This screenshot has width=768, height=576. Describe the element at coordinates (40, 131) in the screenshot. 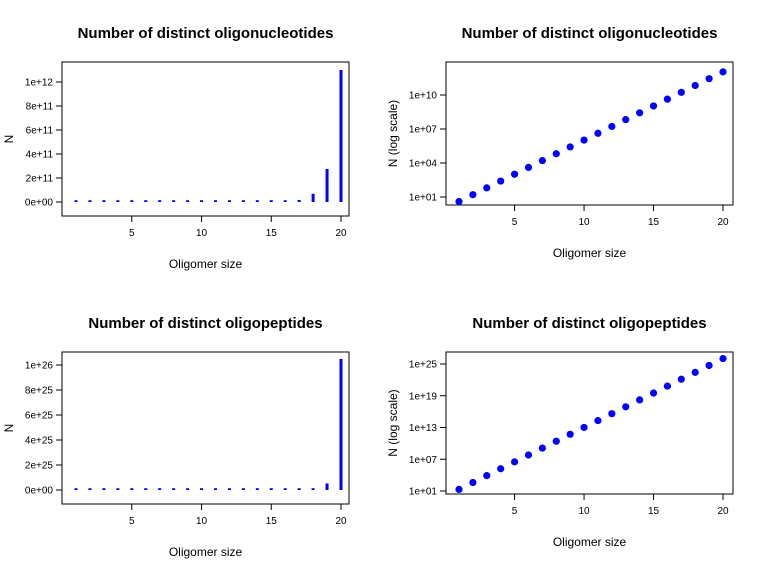

I see `y-tick-label: 6e+11` at that location.